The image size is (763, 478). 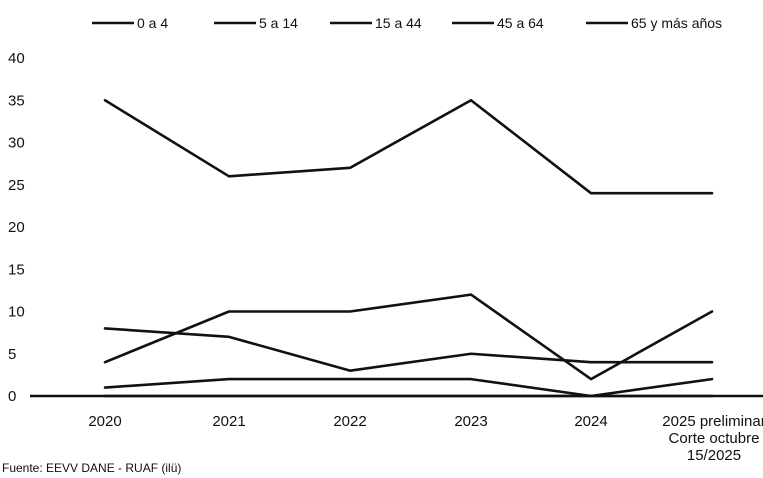 I want to click on y-tick-label: 25, so click(x=16, y=185).